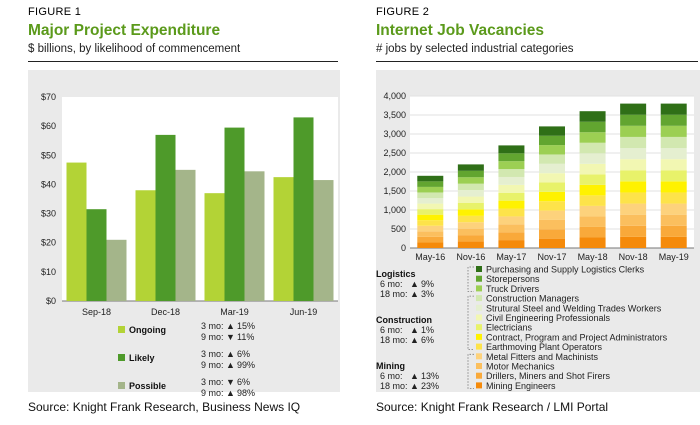 Image resolution: width=700 pixels, height=425 pixels. Describe the element at coordinates (470, 322) in the screenshot. I see `group-bracket` at that location.